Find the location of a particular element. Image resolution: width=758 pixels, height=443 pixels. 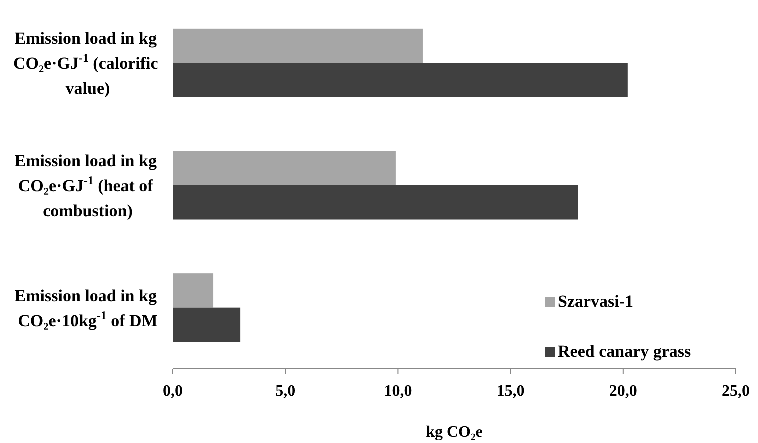

y-tick-label: Emission load in kg CO₂e·GJ$^{-1}$ (heat of combustion) is located at coordinates (88, 186).